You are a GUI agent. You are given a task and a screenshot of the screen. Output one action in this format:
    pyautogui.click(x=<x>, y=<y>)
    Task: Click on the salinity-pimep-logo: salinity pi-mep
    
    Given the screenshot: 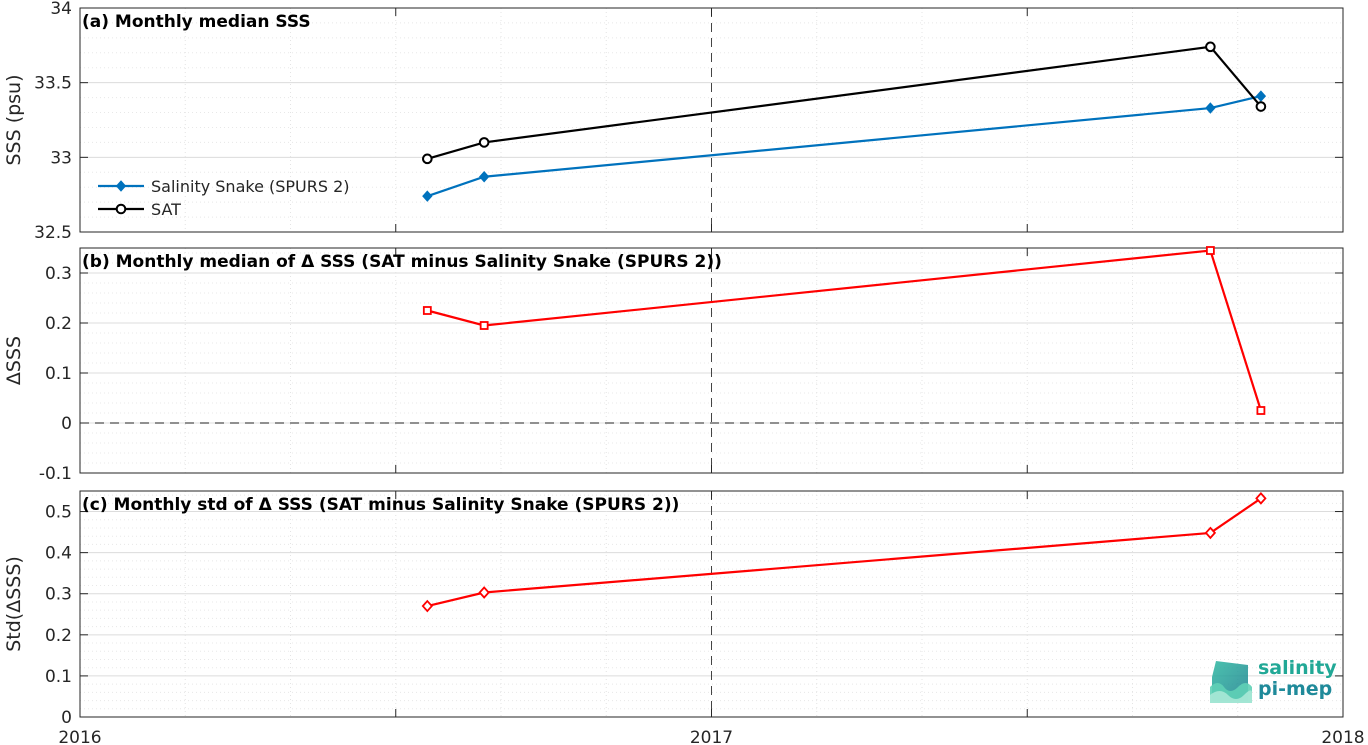 What is the action you would take?
    pyautogui.click(x=1273, y=681)
    